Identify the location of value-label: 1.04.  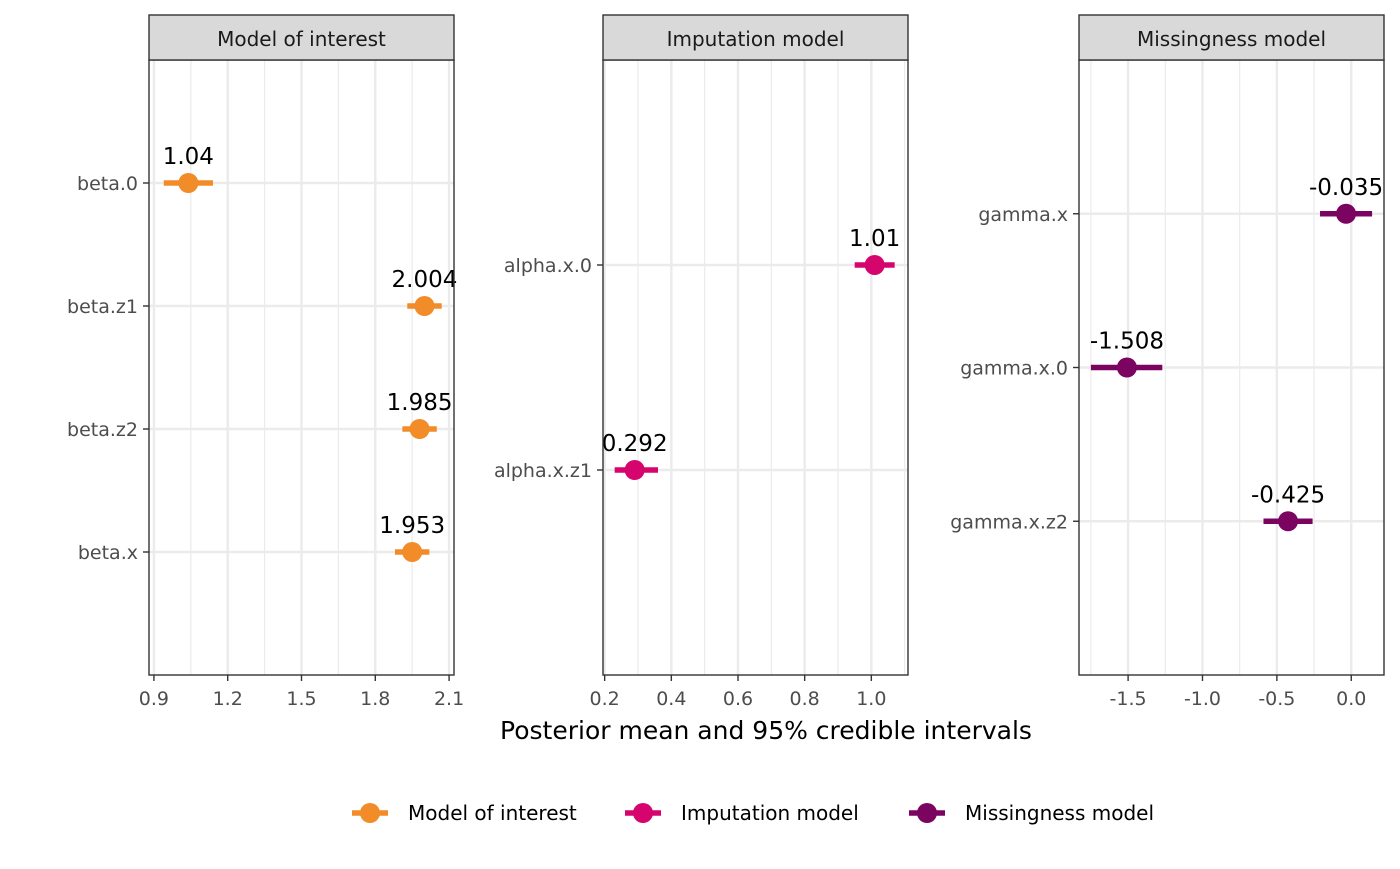
(188, 157).